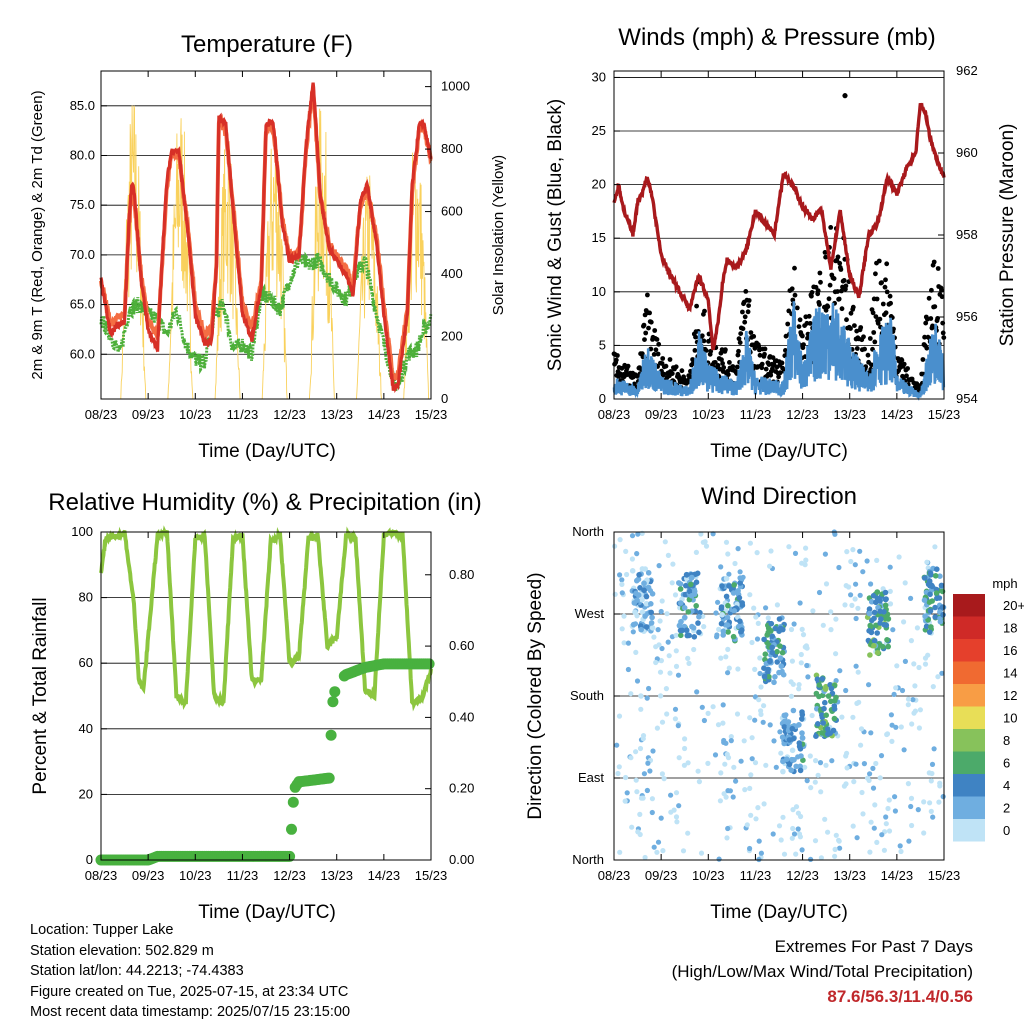 The height and width of the screenshot is (1024, 1024). What do you see at coordinates (599, 184) in the screenshot?
I see `winds-ytick-left-label: 20` at bounding box center [599, 184].